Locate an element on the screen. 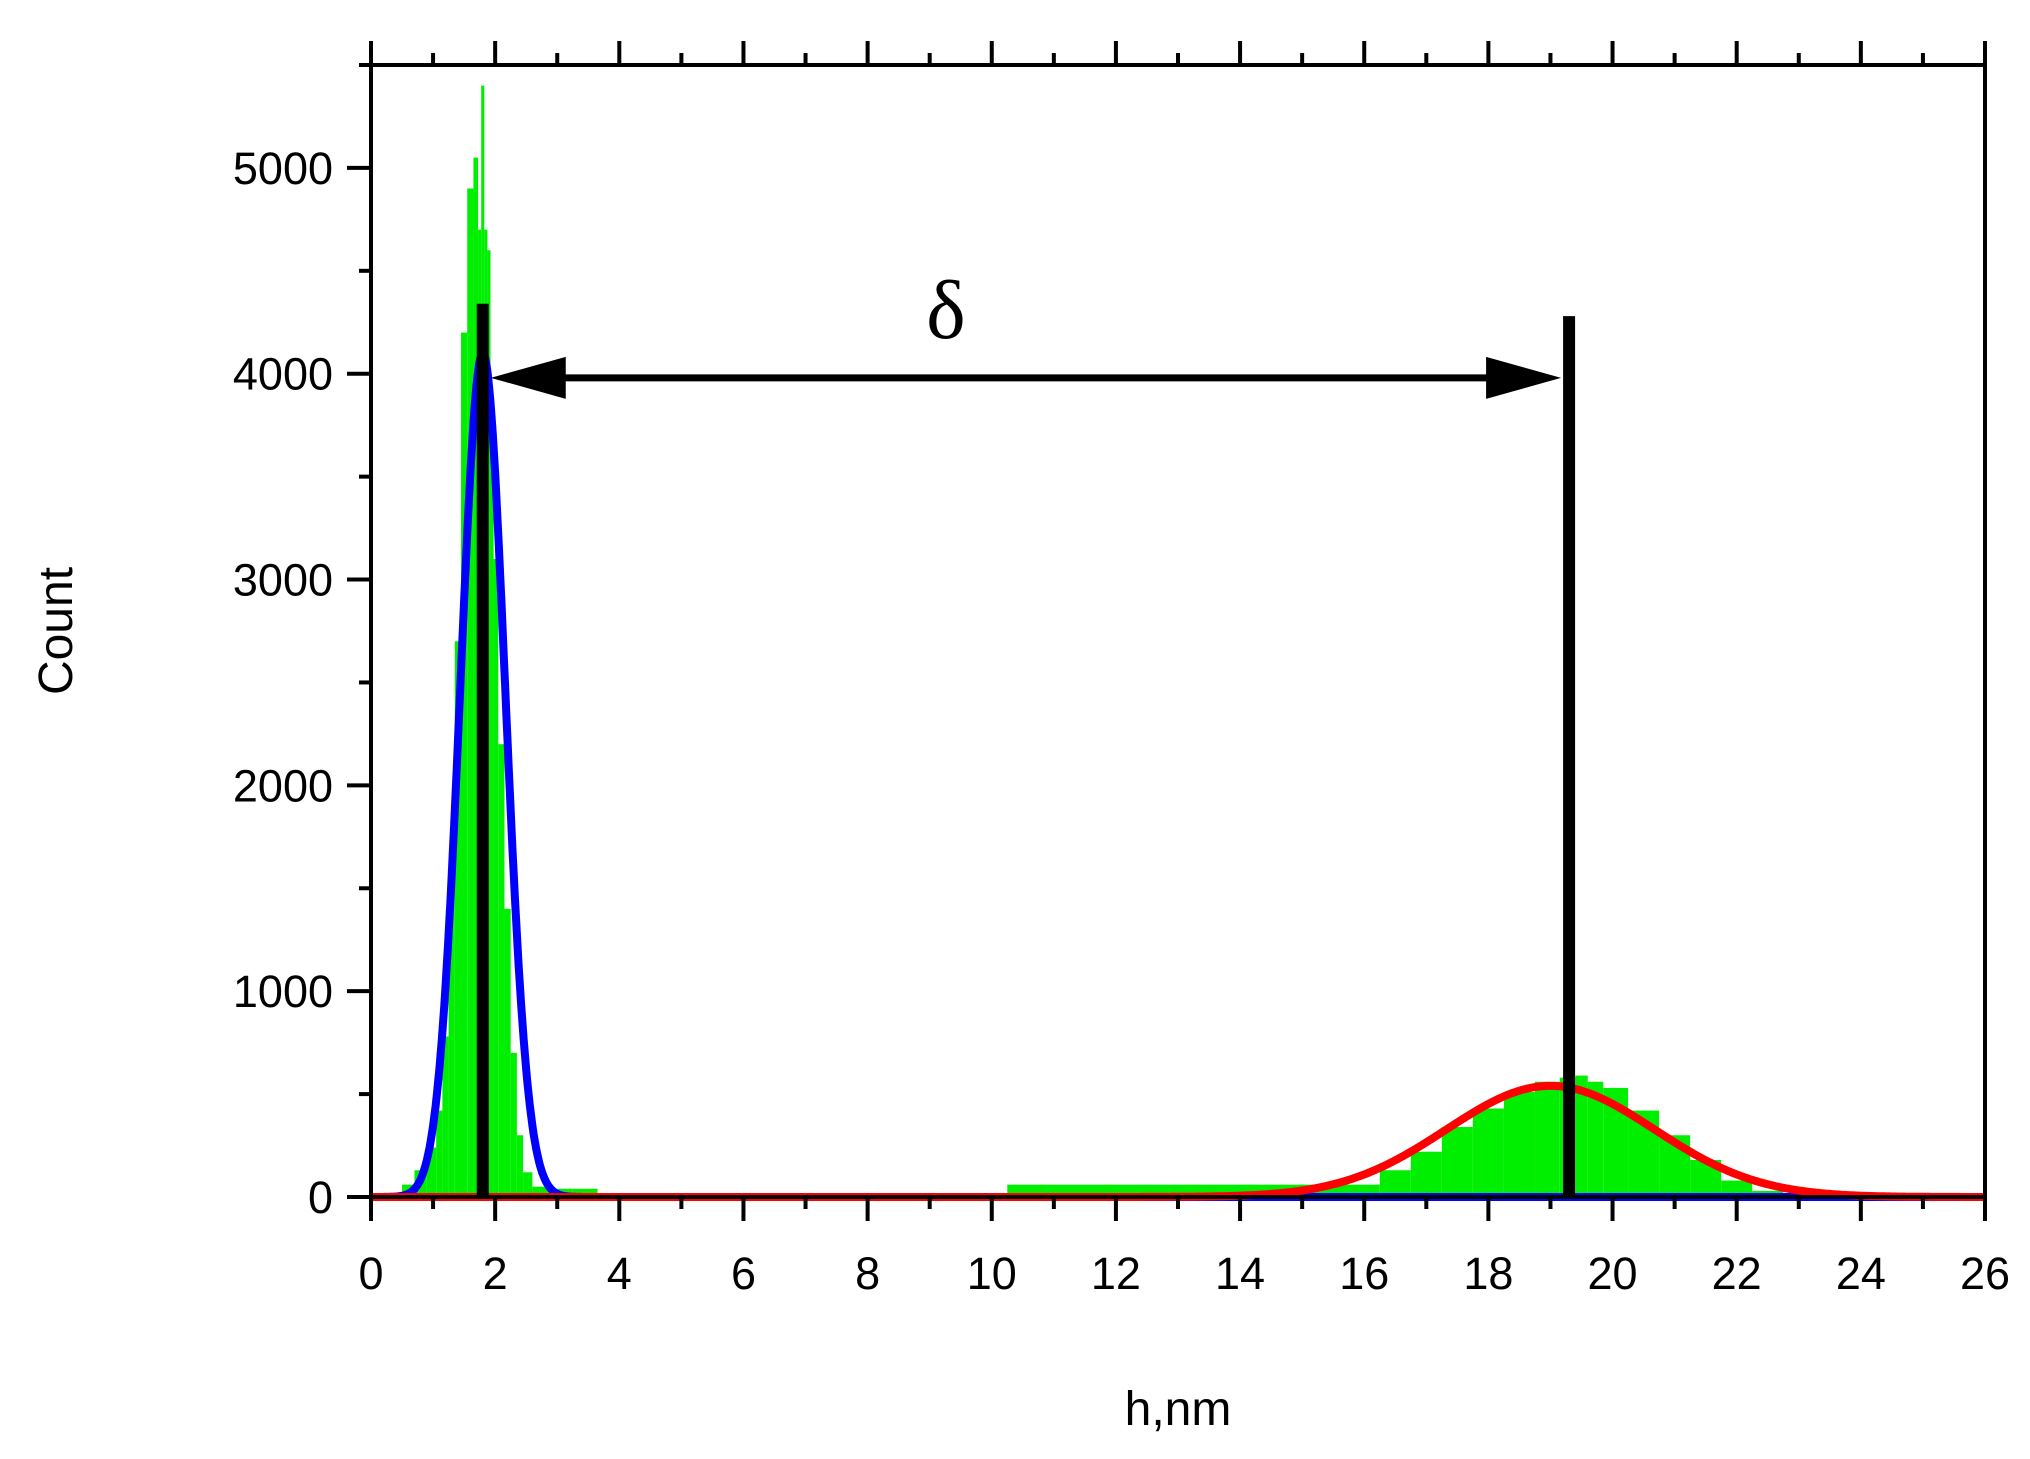 The image size is (2030, 1459). x-tick-label: 2 is located at coordinates (495, 1273).